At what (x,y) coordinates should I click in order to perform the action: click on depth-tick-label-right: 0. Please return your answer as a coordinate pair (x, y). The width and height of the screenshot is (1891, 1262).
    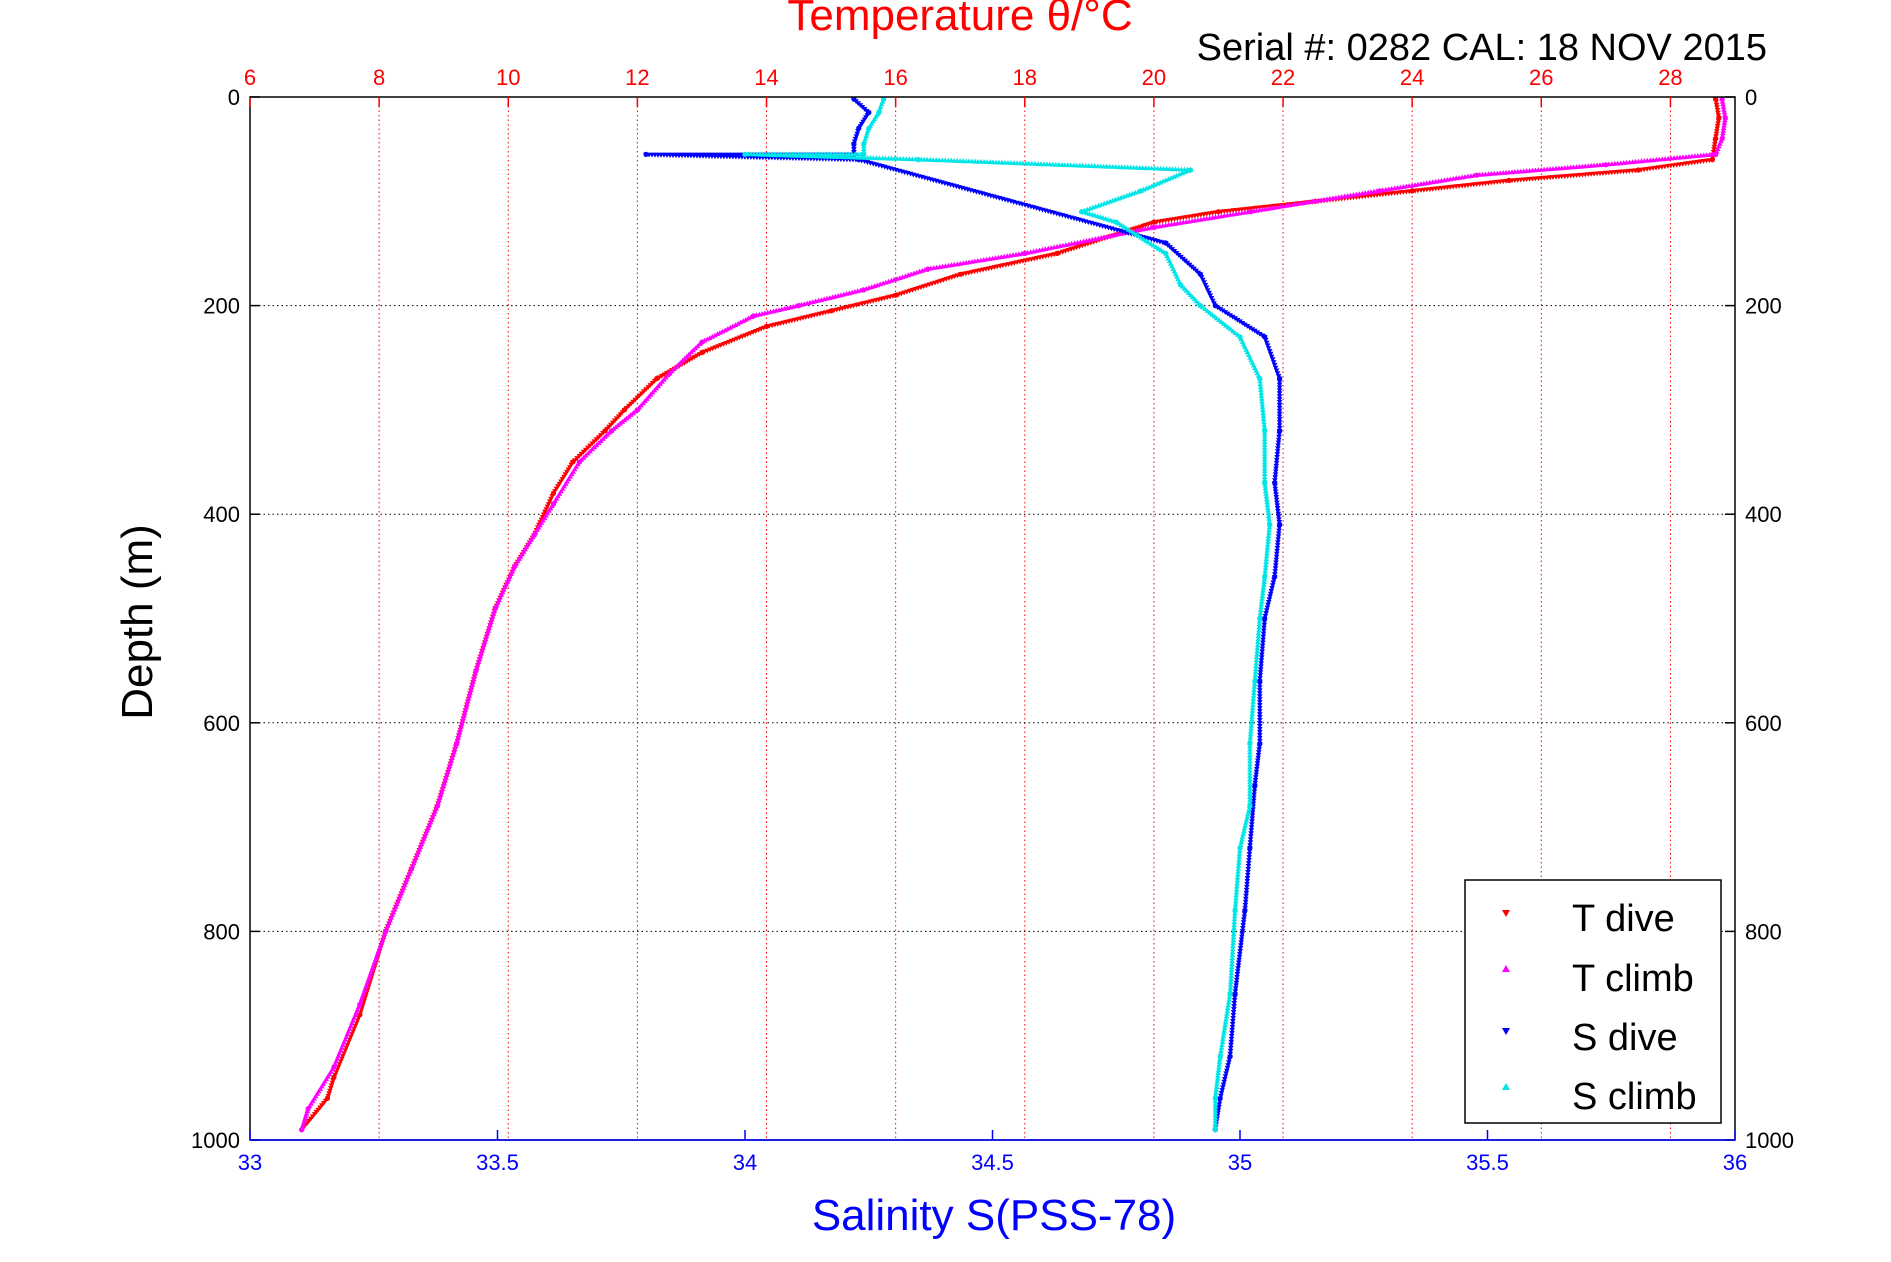
    Looking at the image, I should click on (1751, 97).